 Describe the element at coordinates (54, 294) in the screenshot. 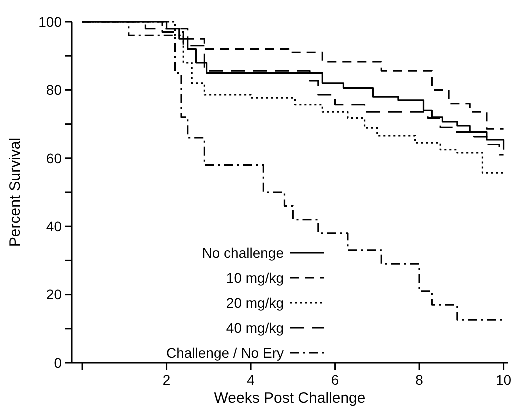

I see `y-tick-label: 20` at that location.